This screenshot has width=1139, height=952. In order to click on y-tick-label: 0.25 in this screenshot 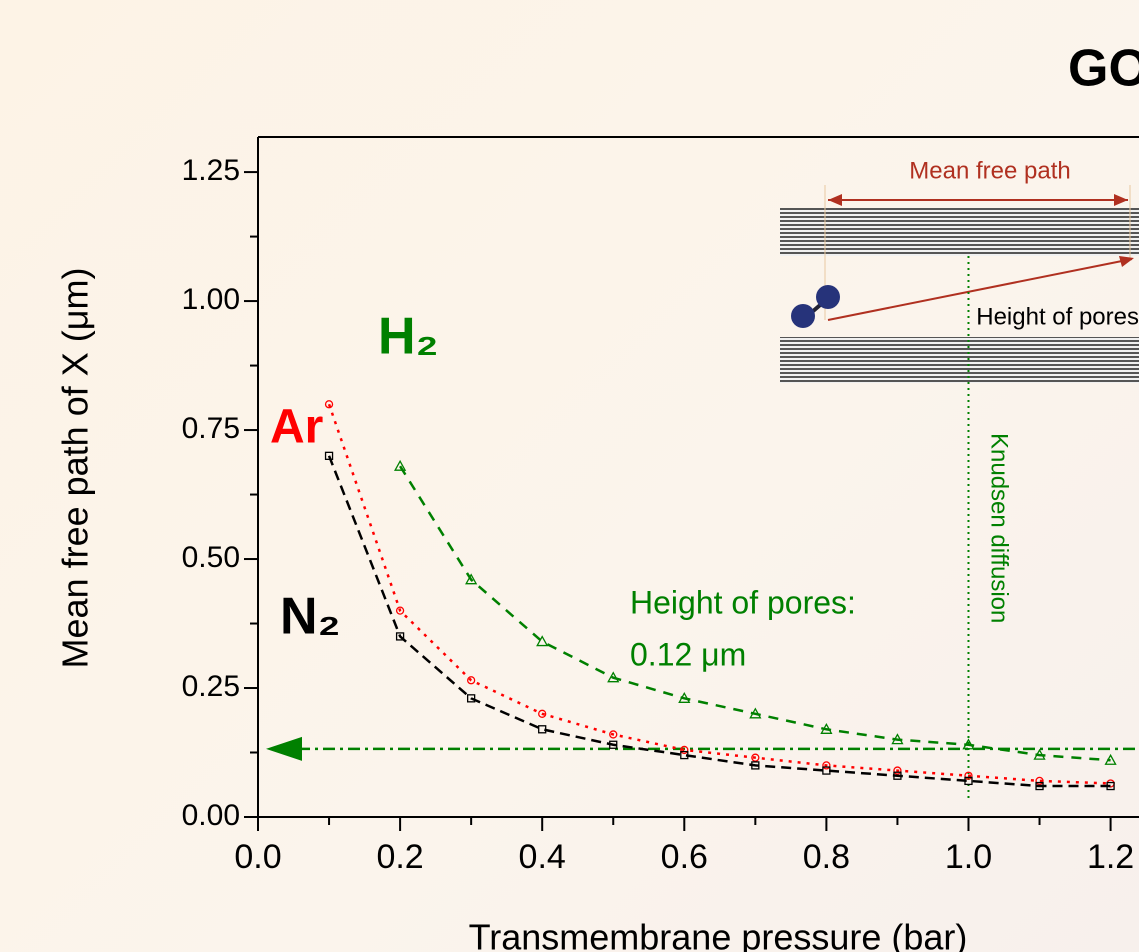, I will do `click(211, 686)`.